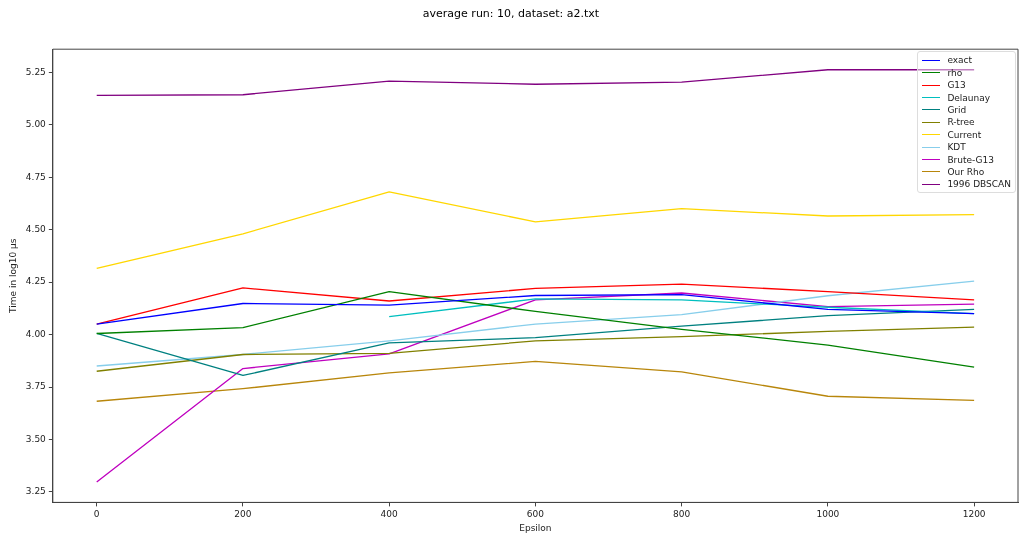 Image resolution: width=1019 pixels, height=538 pixels. I want to click on x-tick-label: 1000, so click(828, 514).